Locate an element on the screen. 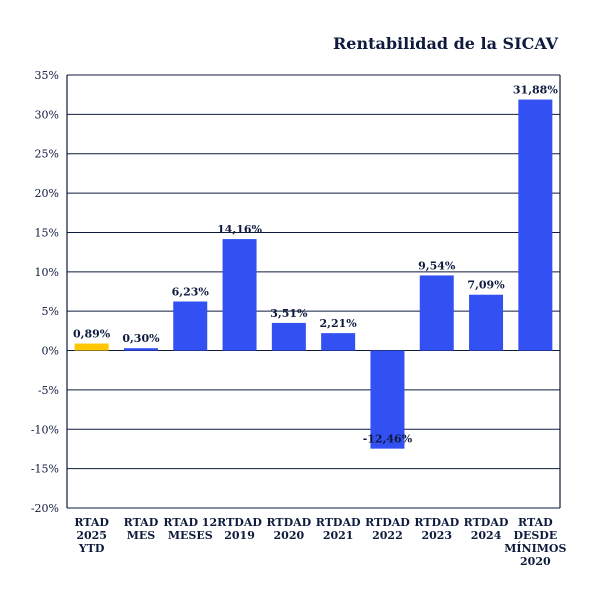 This screenshot has height=610, width=610. data-label: -12,46% is located at coordinates (388, 439).